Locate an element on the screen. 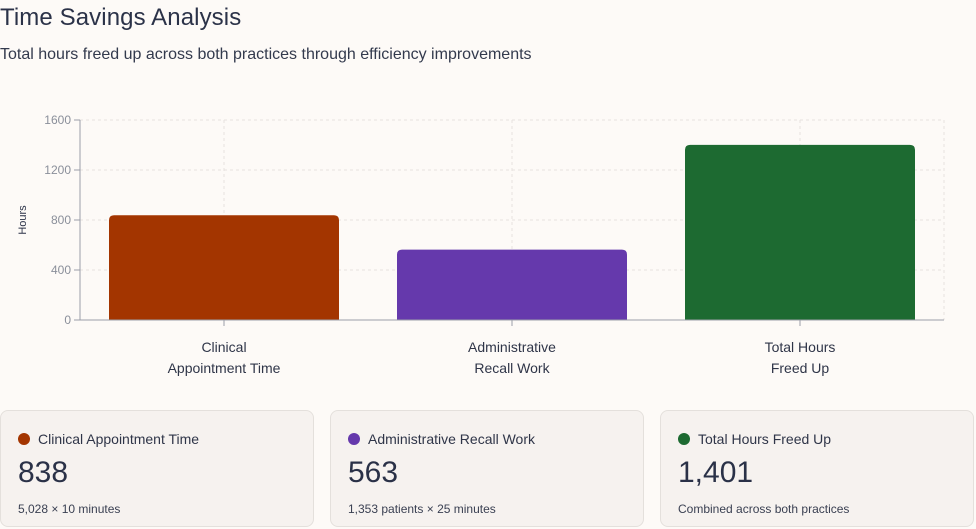 The height and width of the screenshot is (529, 976). card-value: 838 is located at coordinates (43, 472).